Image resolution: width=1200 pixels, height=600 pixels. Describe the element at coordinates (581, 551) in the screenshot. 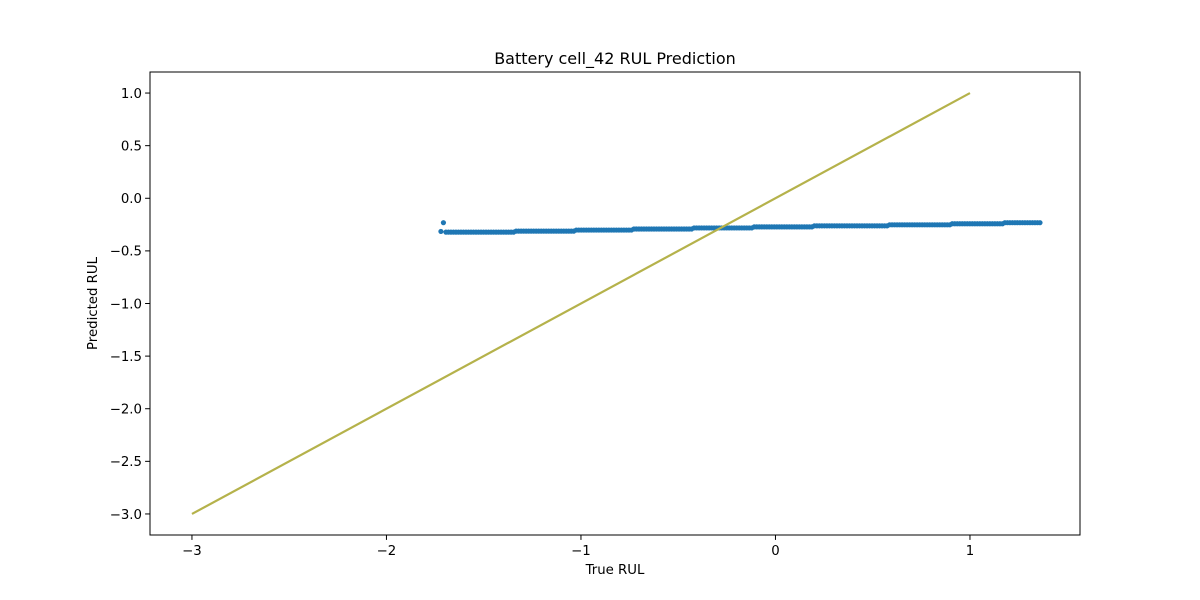

I see `x-tick-label: −1` at that location.